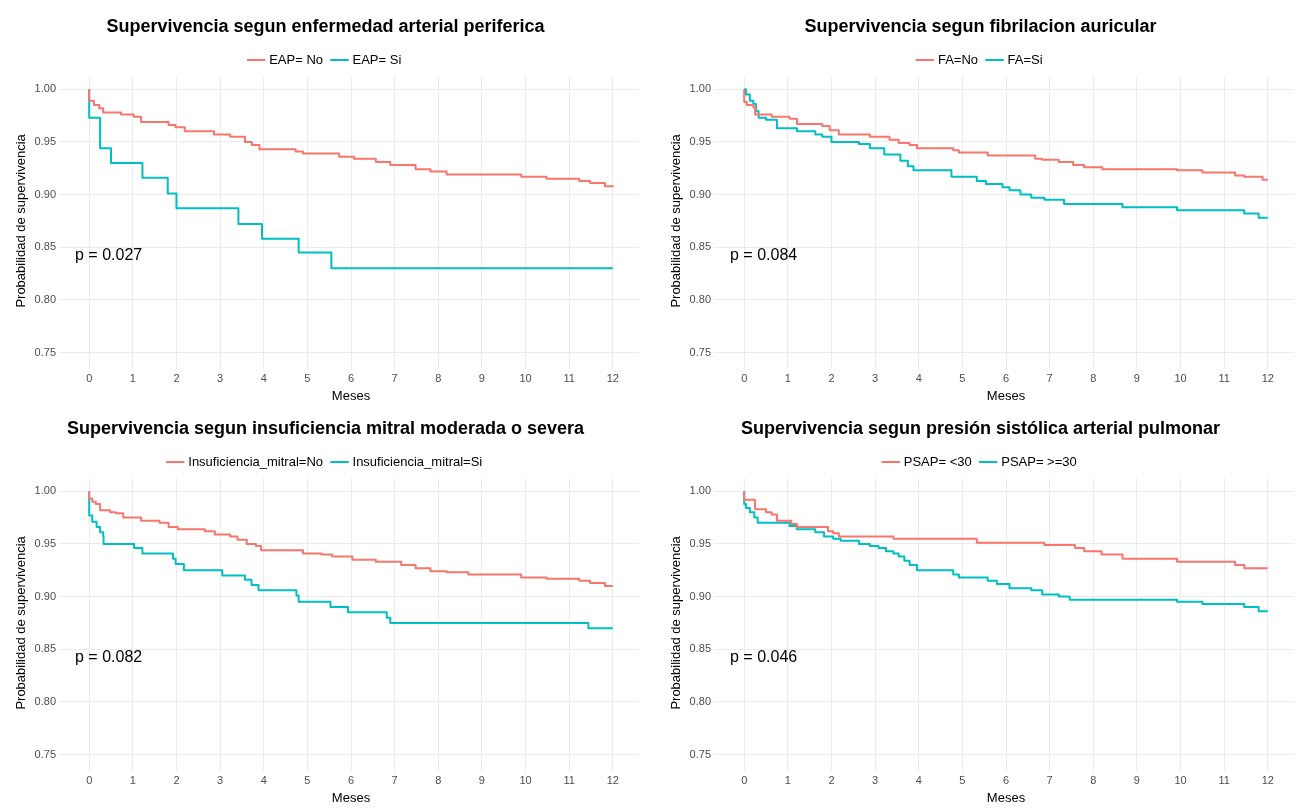  I want to click on legend-label: PSAP= <30, so click(937, 461).